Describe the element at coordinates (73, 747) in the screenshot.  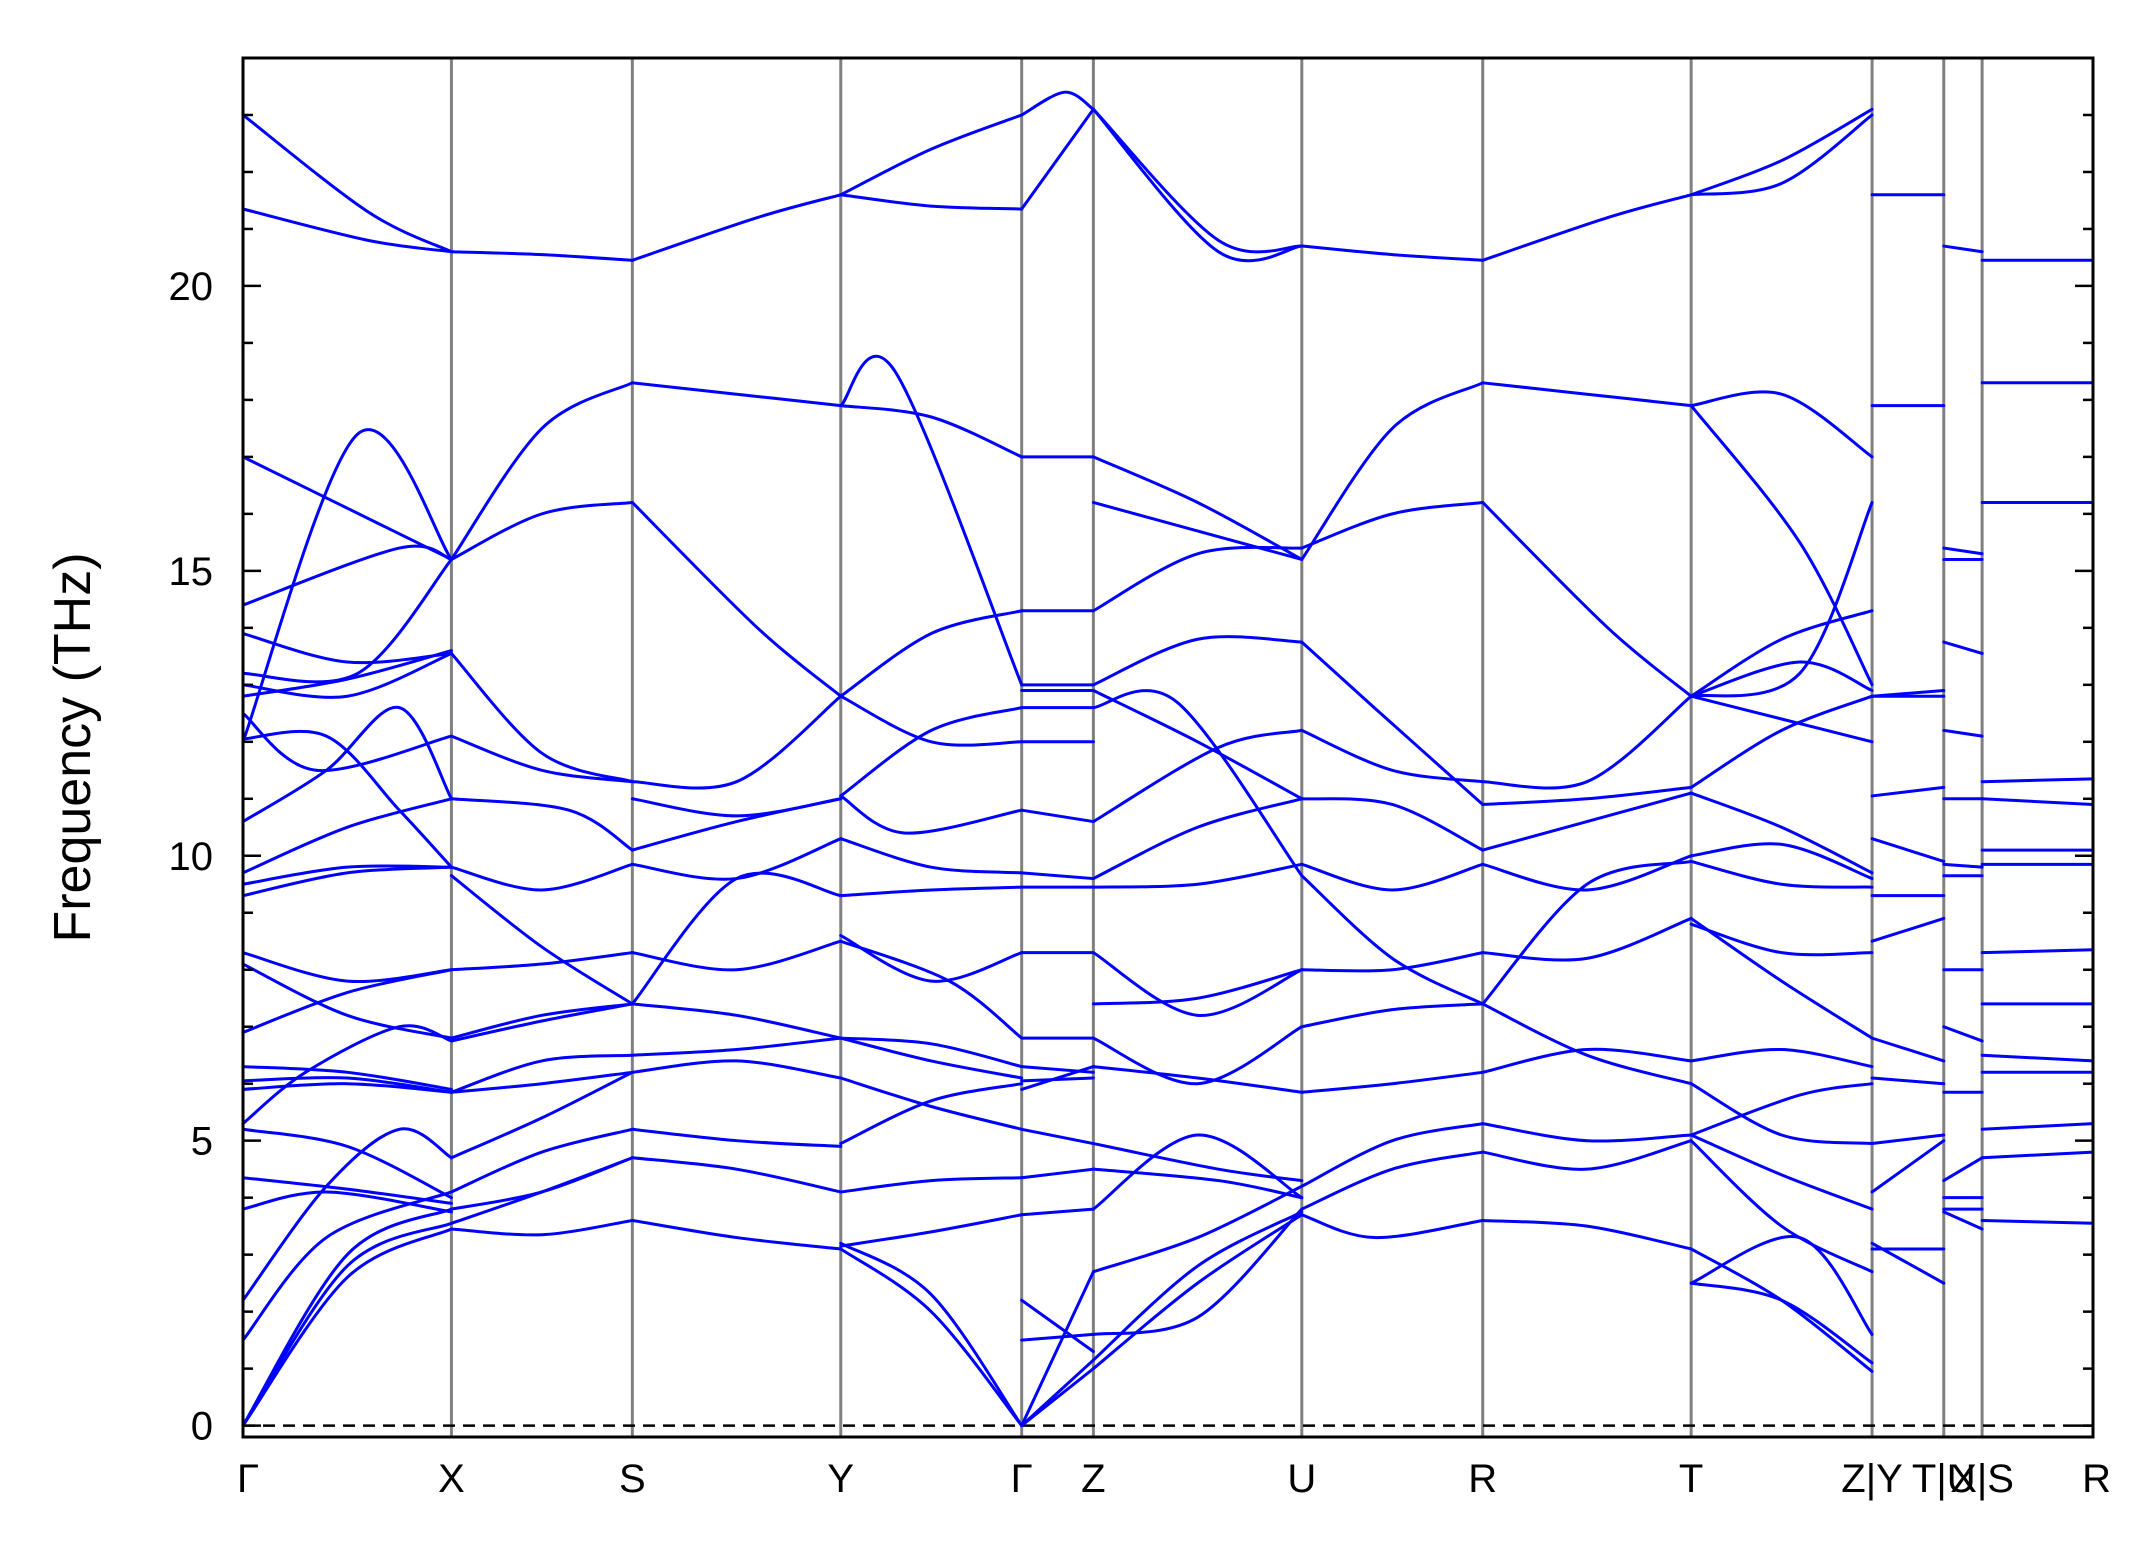
I see `y-axis-title: Frequency (THz)` at that location.